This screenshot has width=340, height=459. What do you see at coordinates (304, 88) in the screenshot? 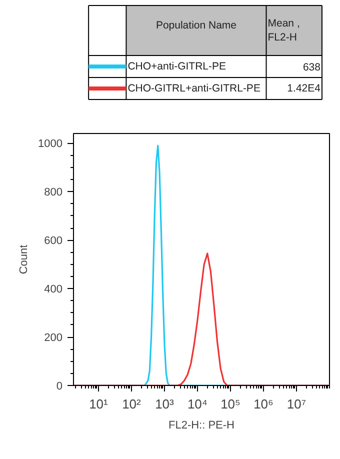
I see `text: 1.42E4` at bounding box center [304, 88].